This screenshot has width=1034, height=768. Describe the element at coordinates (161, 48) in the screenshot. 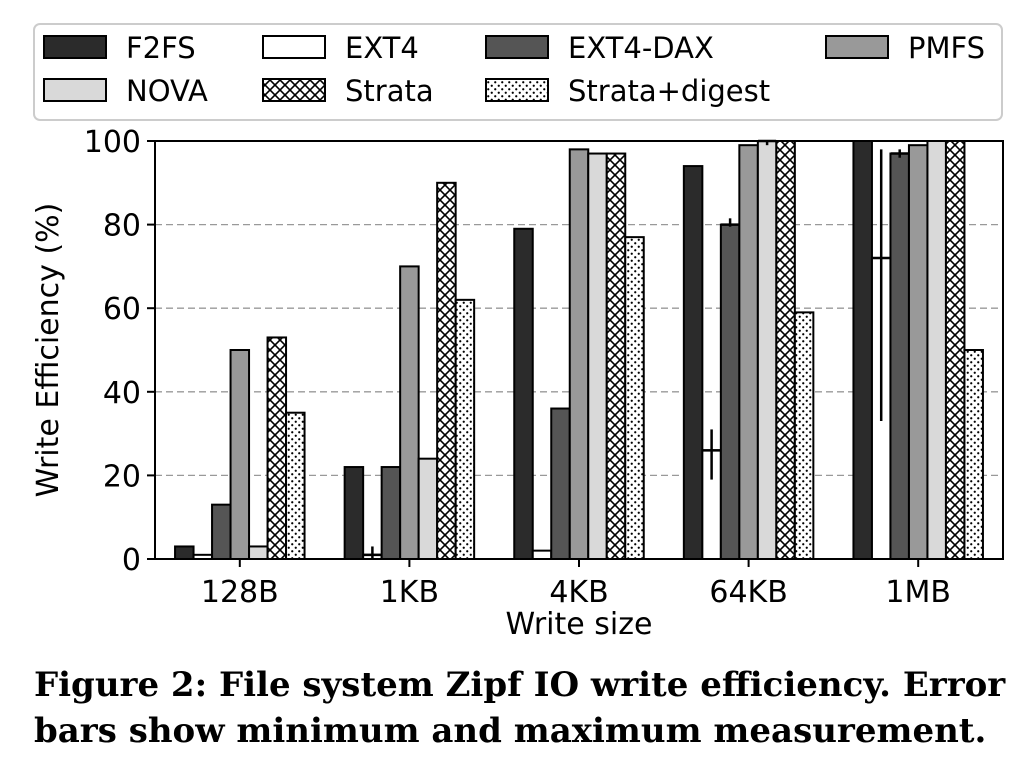

I see `legend-label: F2FS` at that location.